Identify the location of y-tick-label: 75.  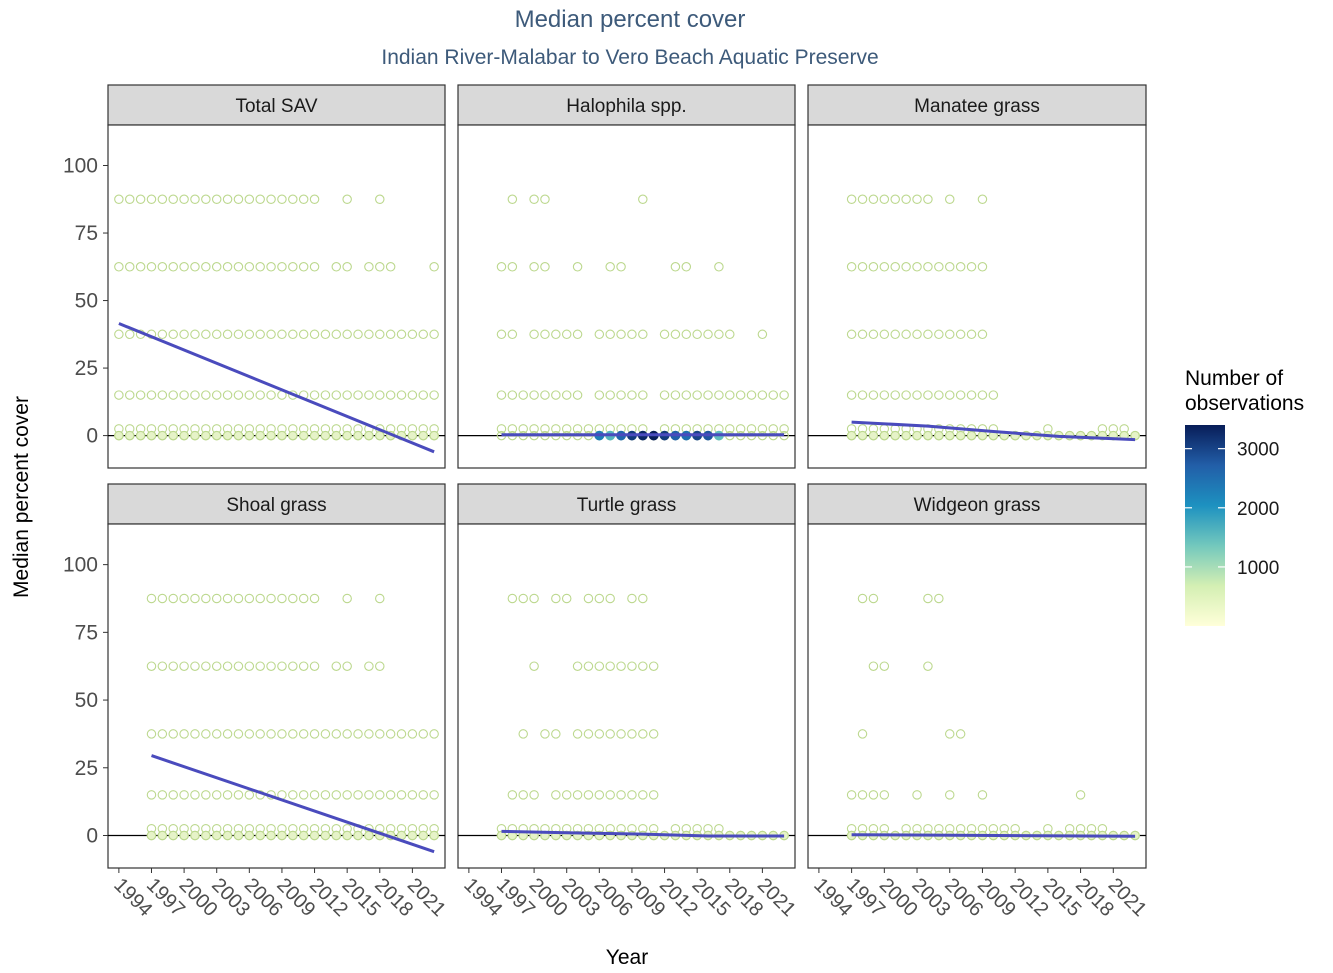
(86, 233).